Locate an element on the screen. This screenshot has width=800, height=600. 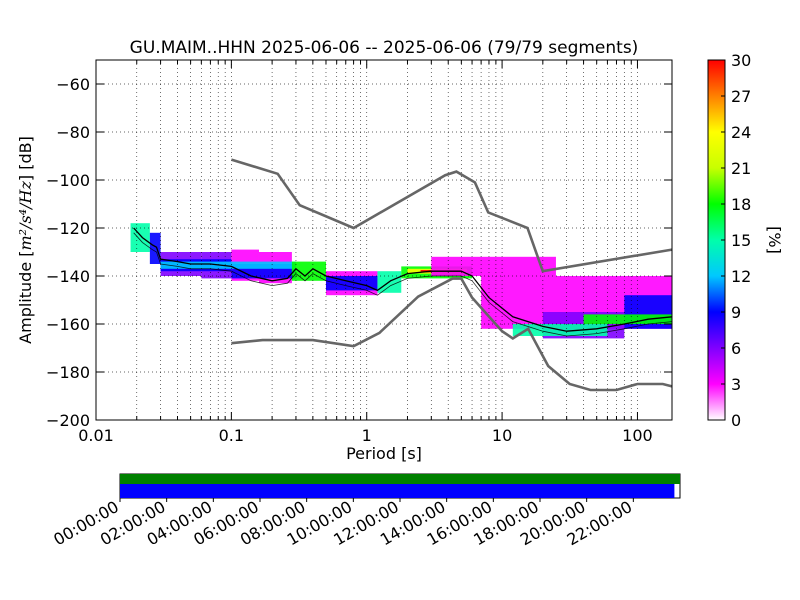
data-available-bar is located at coordinates (400, 479).